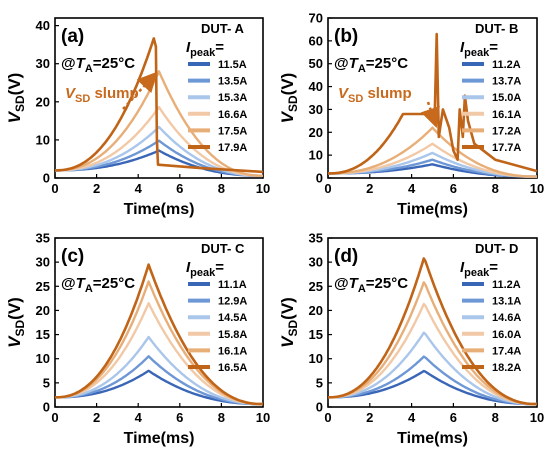 Image resolution: width=550 pixels, height=458 pixels. Describe the element at coordinates (346, 36) in the screenshot. I see `panel-label: (b)` at that location.